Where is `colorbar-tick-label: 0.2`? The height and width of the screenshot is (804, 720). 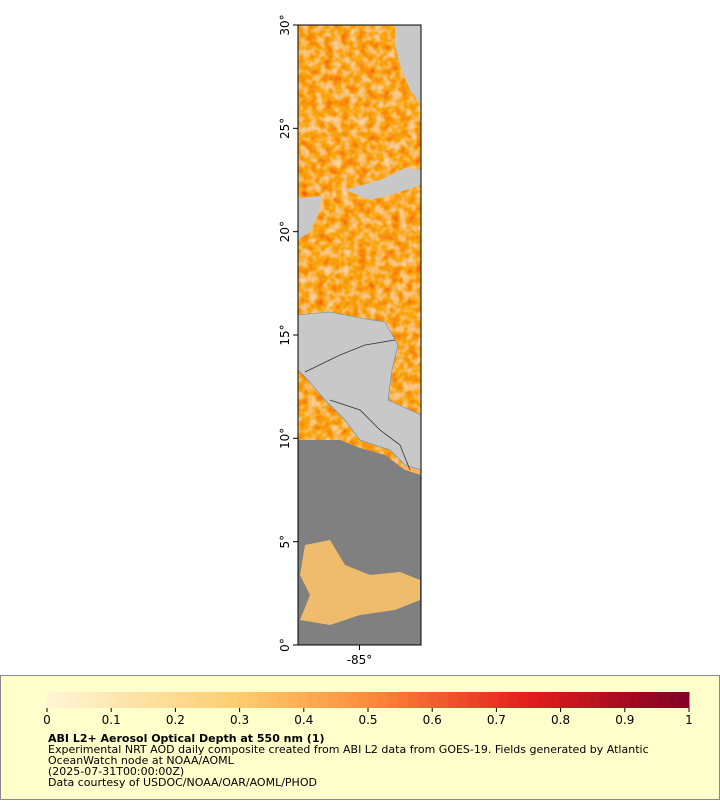 colorbar-tick-label: 0.2 is located at coordinates (175, 720).